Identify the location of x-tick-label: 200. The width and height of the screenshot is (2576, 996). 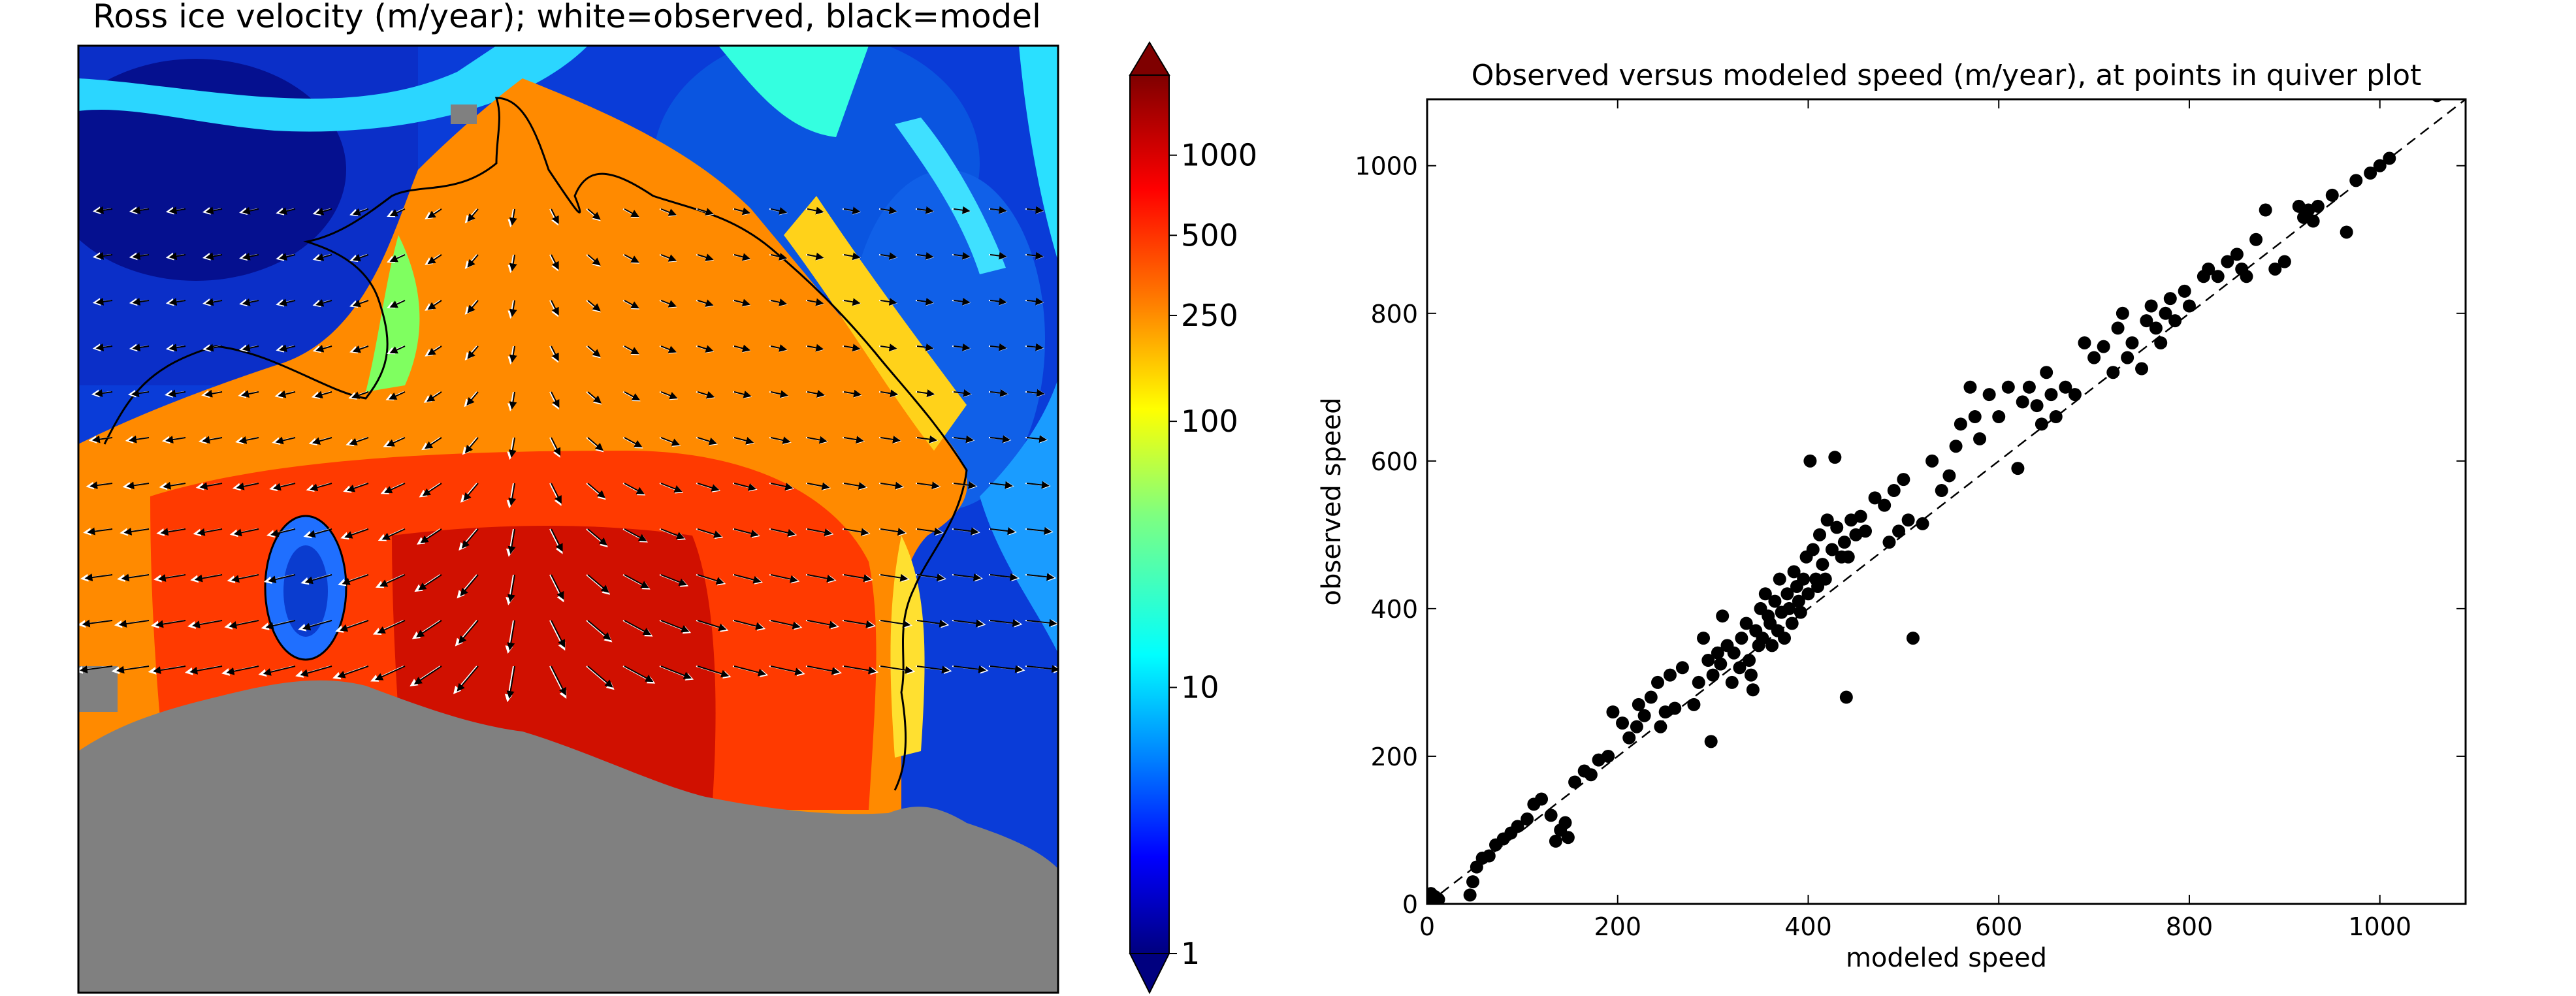
(1617, 926).